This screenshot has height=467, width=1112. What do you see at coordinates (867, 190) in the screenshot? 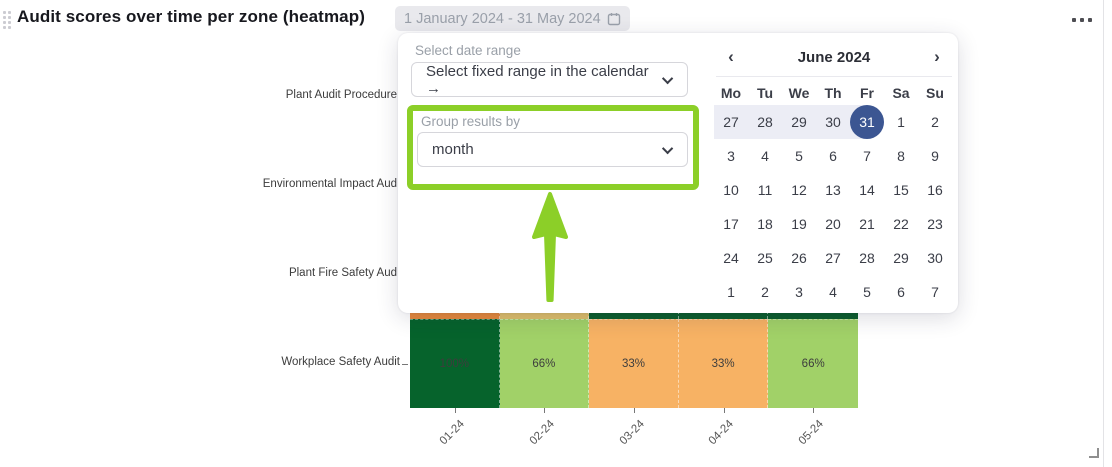
I see `calendar-day: 14` at bounding box center [867, 190].